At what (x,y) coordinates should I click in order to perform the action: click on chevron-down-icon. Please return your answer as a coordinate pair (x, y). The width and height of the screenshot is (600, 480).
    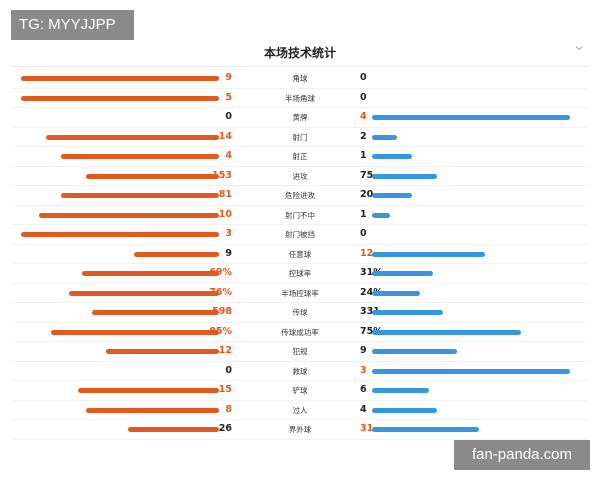
    Looking at the image, I should click on (579, 48).